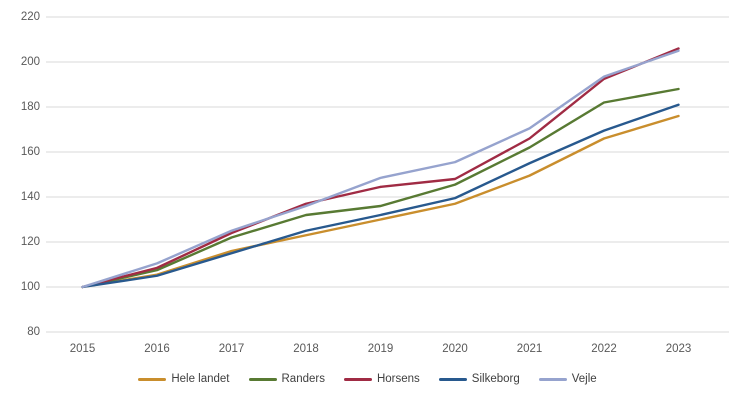  I want to click on legend-item: Horsens, so click(381, 379).